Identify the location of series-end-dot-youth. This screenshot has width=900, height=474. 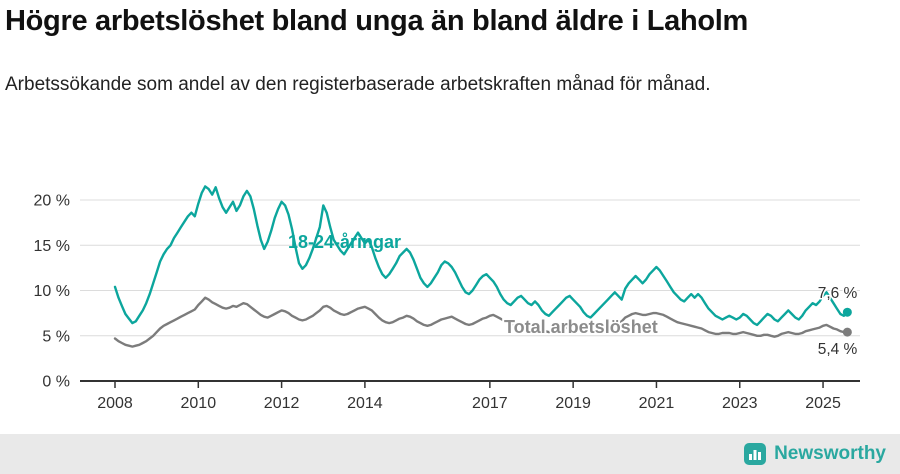
(847, 312).